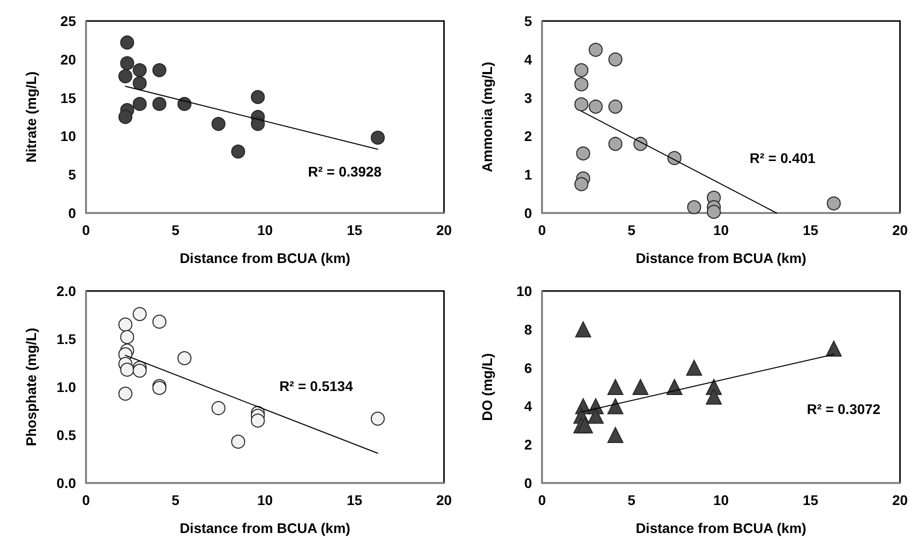 The width and height of the screenshot is (912, 540). What do you see at coordinates (528, 368) in the screenshot?
I see `y-tick-label: 6` at bounding box center [528, 368].